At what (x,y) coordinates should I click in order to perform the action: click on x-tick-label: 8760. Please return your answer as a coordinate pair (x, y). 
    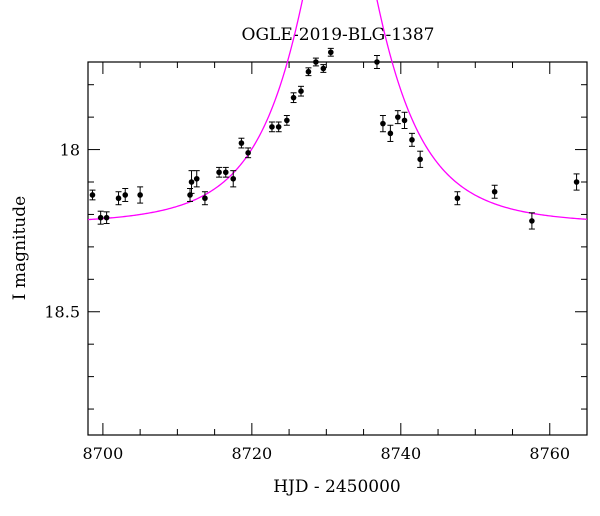
    Looking at the image, I should click on (549, 453).